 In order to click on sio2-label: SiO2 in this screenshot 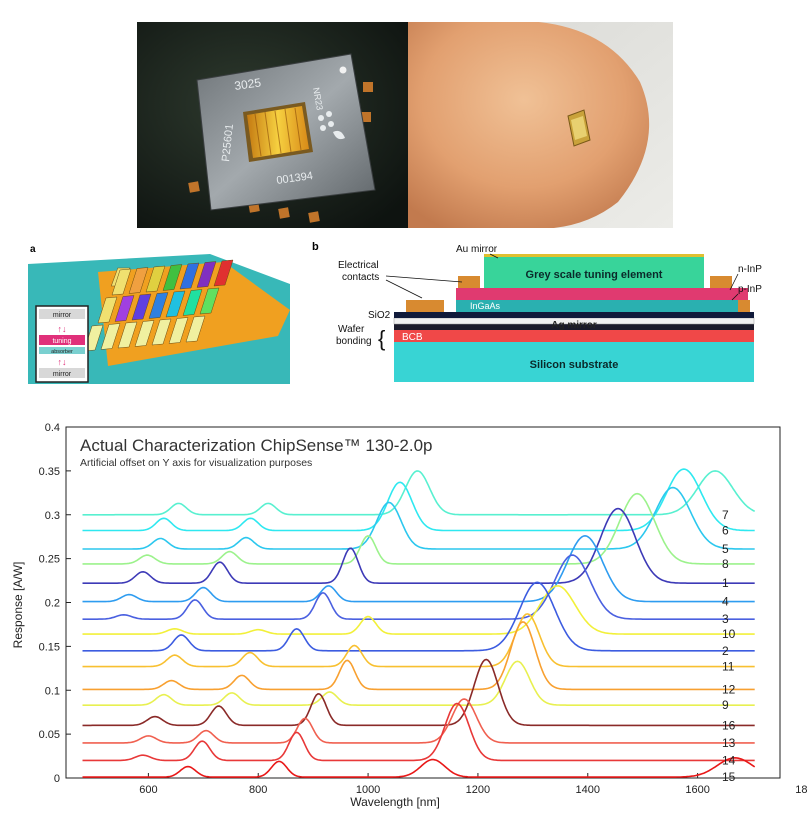, I will do `click(379, 315)`.